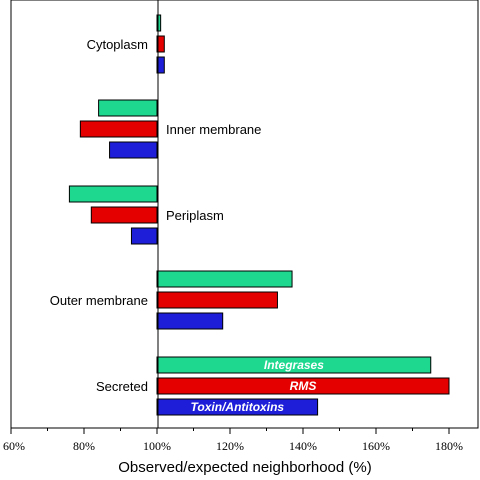 The image size is (480, 480). Describe the element at coordinates (144, 236) in the screenshot. I see `bar-periplasm-toxin-antitoxins` at that location.